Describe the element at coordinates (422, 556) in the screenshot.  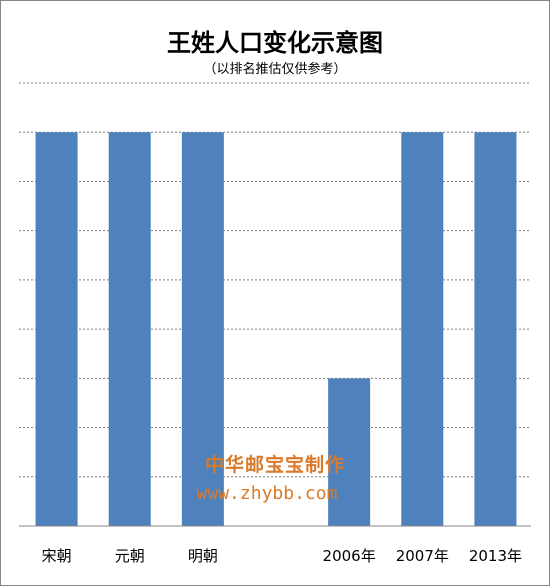
I see `x-tick-label: 2007年` at that location.